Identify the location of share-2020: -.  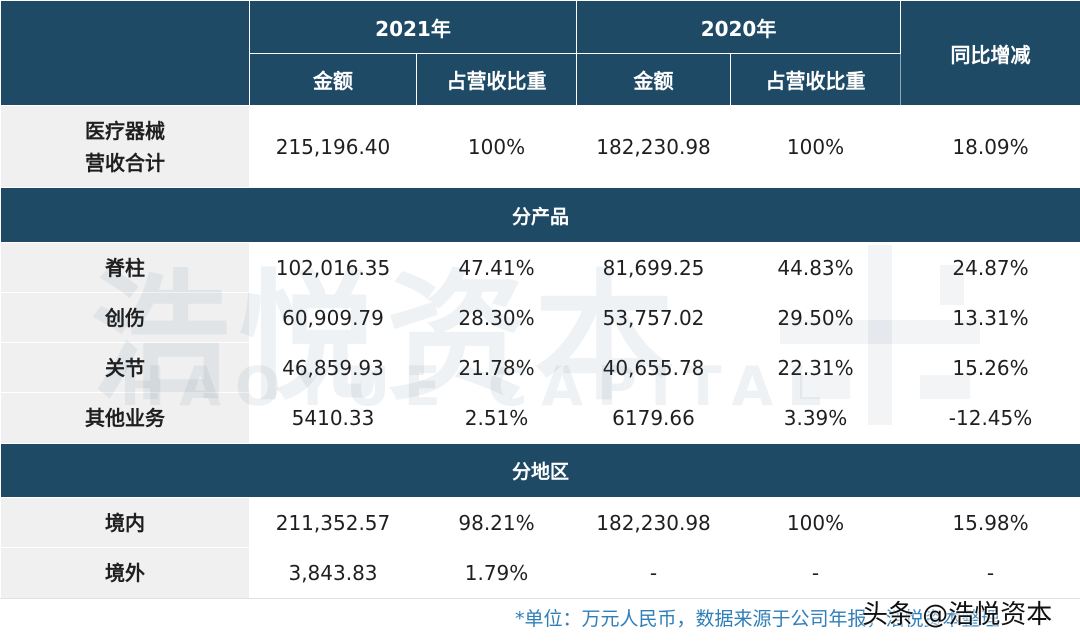
(816, 573).